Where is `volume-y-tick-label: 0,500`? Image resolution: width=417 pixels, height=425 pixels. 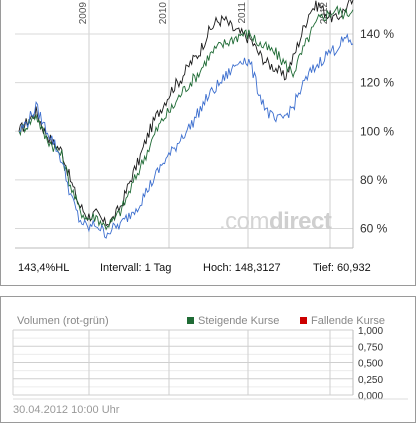 volume-y-tick-label: 0,500 is located at coordinates (370, 364).